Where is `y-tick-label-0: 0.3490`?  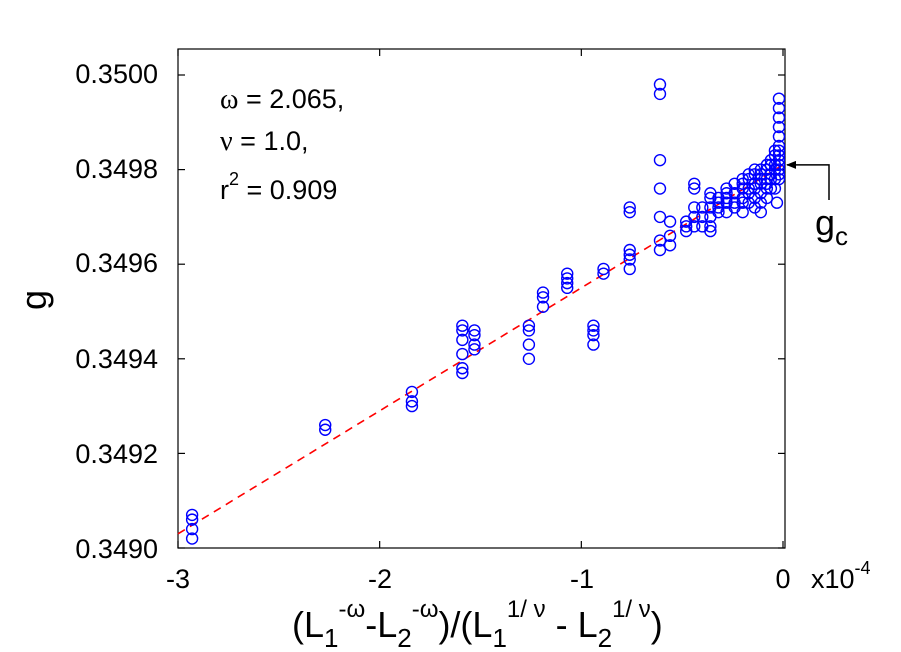
y-tick-label-0: 0.3490 is located at coordinates (116, 549).